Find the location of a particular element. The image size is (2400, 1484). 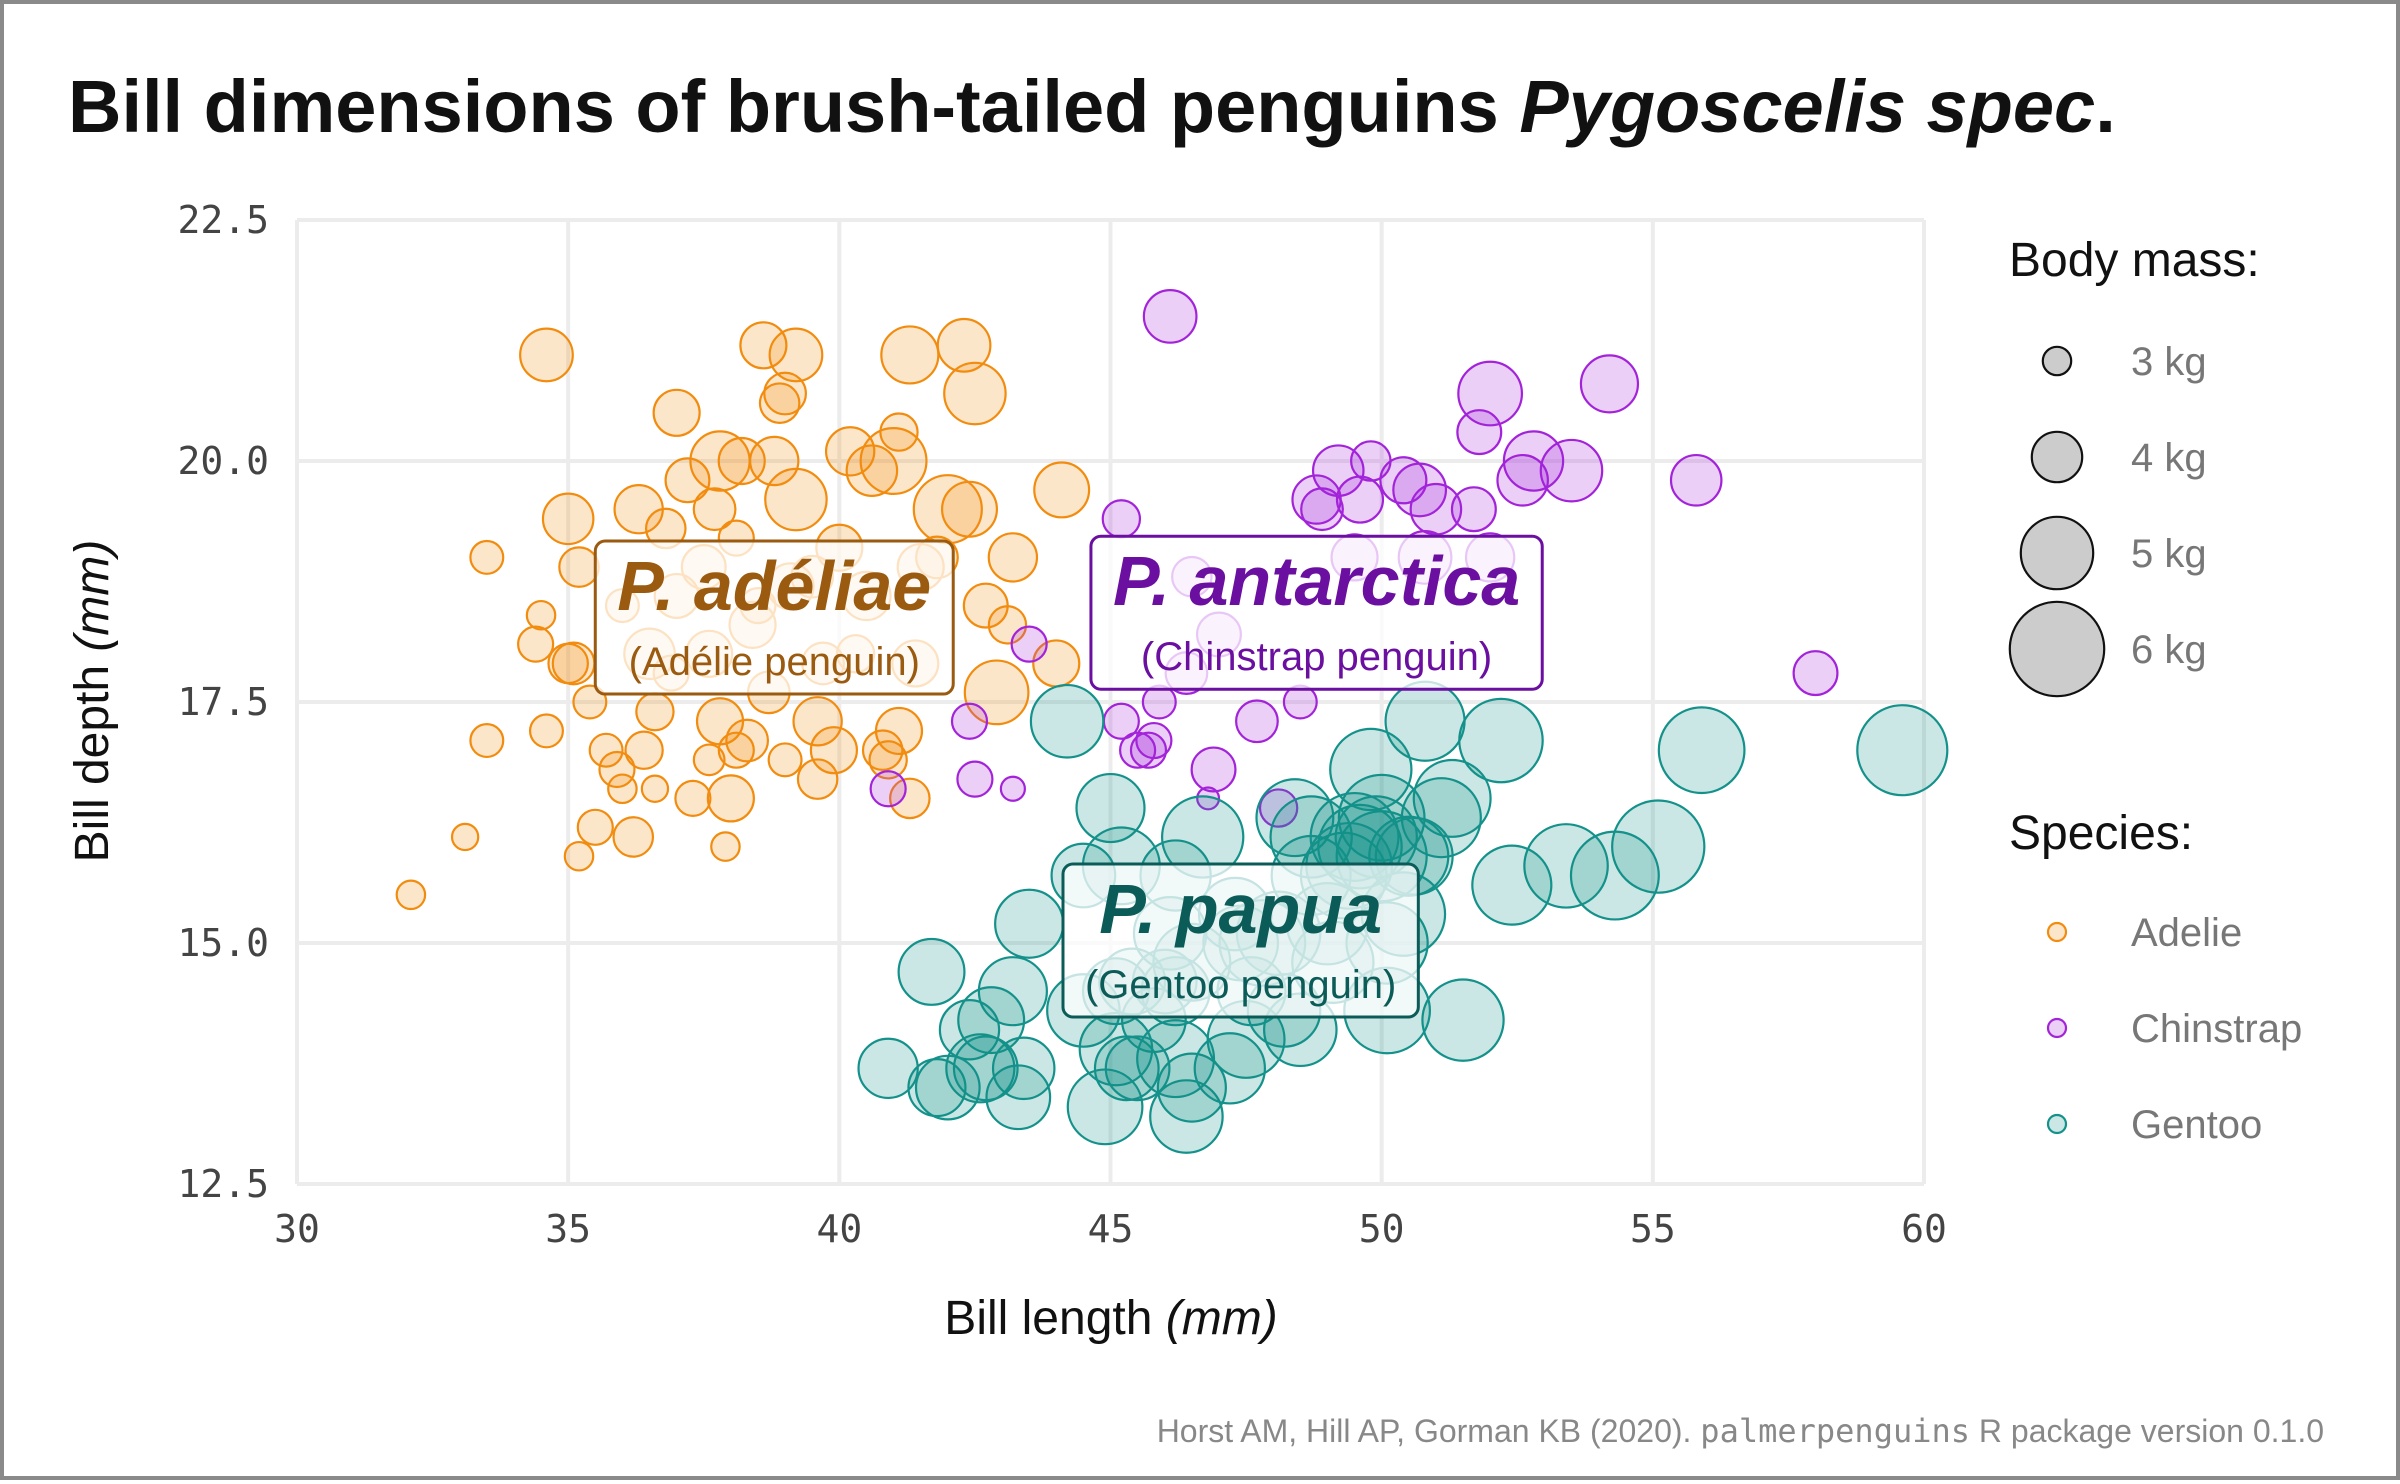

group-label-adelie: P. adéliae (Adélie penguin) is located at coordinates (774, 617).